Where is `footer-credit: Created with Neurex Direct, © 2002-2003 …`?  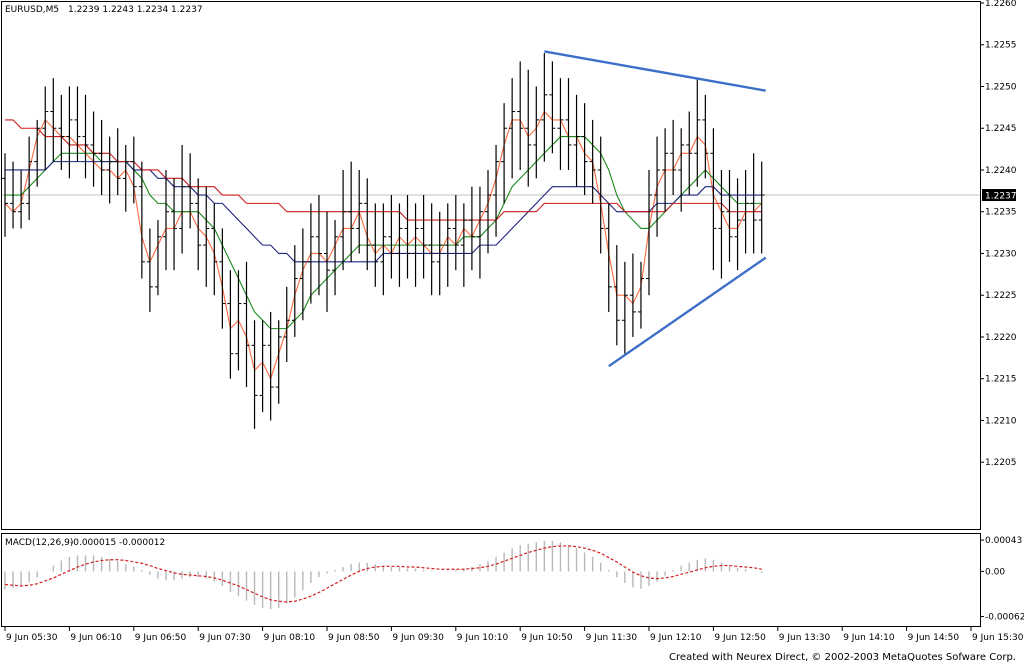 footer-credit: Created with Neurex Direct, © 2002-2003 … is located at coordinates (842, 657).